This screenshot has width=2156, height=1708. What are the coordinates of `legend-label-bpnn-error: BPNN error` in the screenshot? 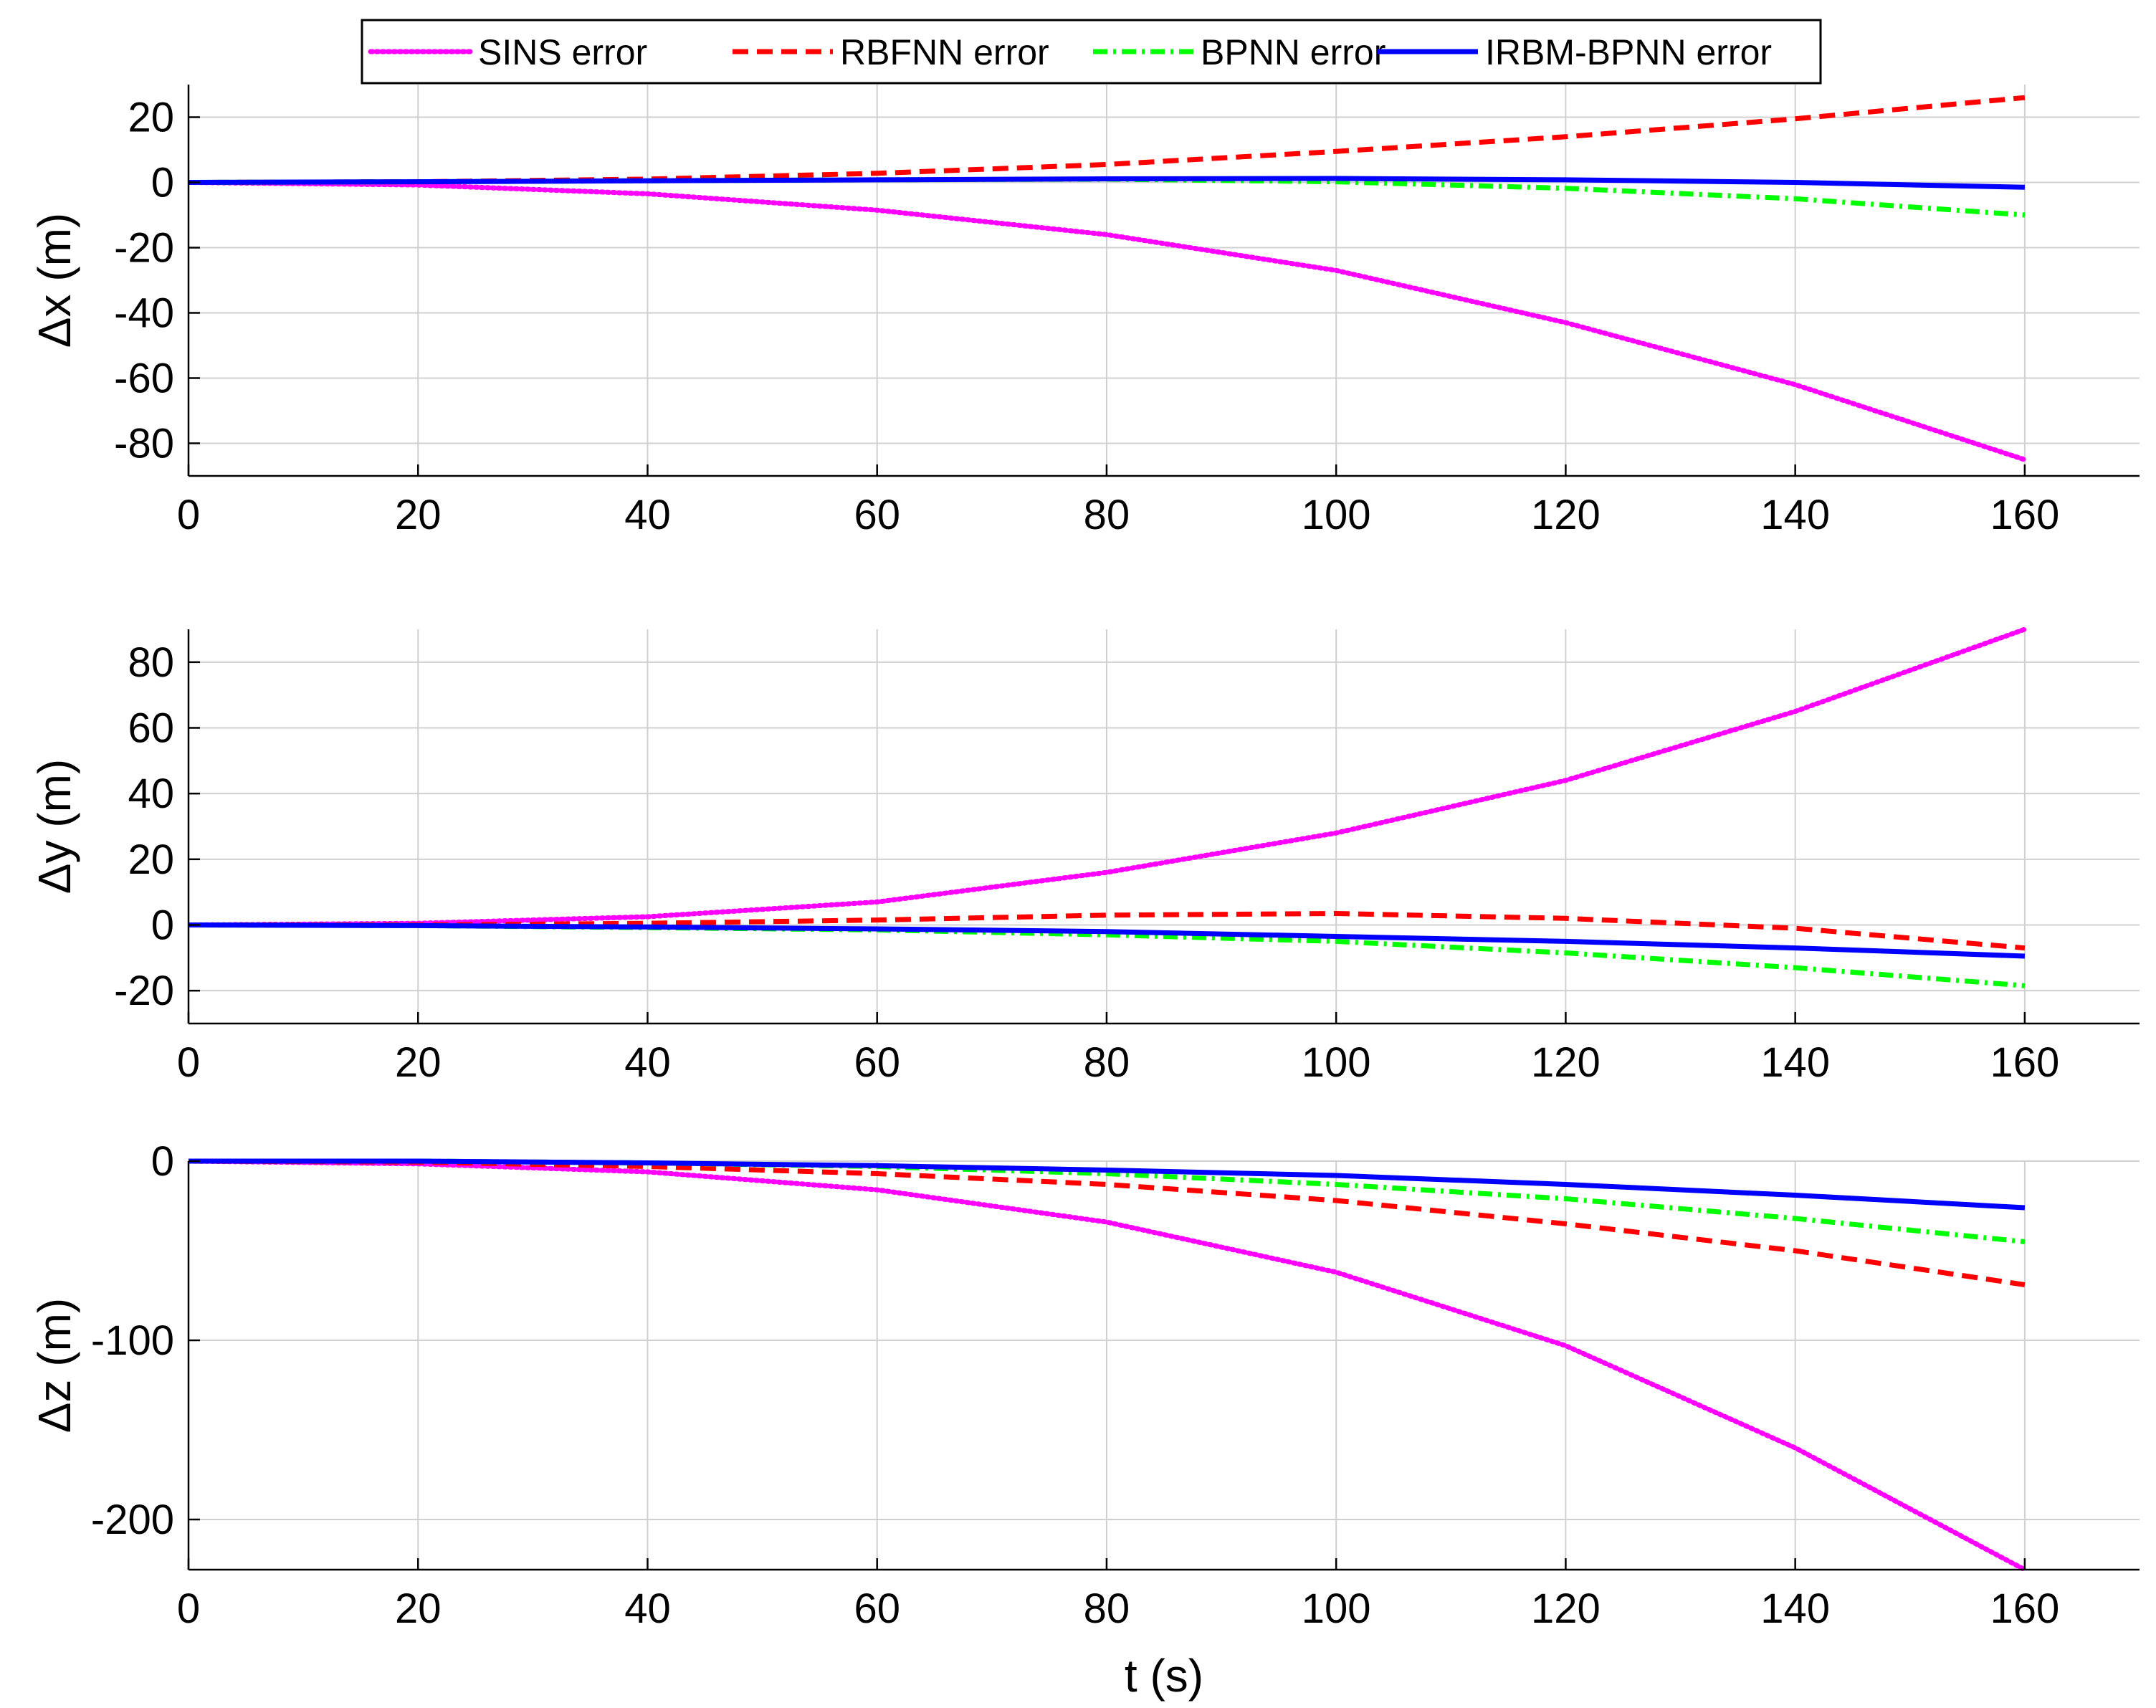 It's located at (1293, 52).